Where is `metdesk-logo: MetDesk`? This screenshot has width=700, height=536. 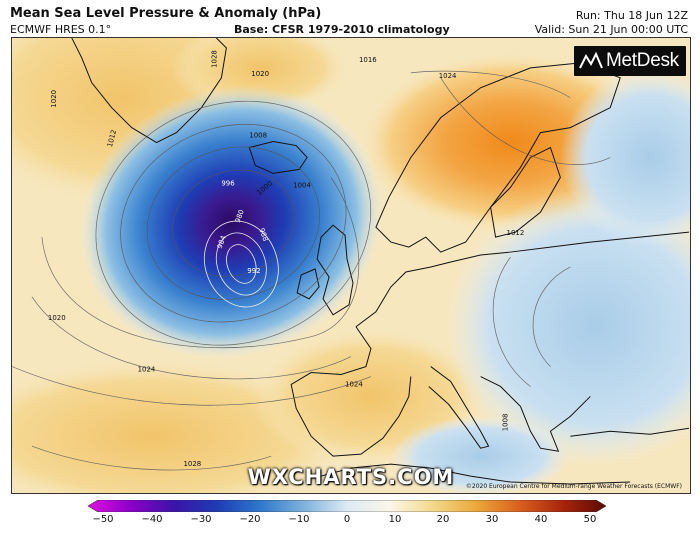 metdesk-logo: MetDesk is located at coordinates (630, 61).